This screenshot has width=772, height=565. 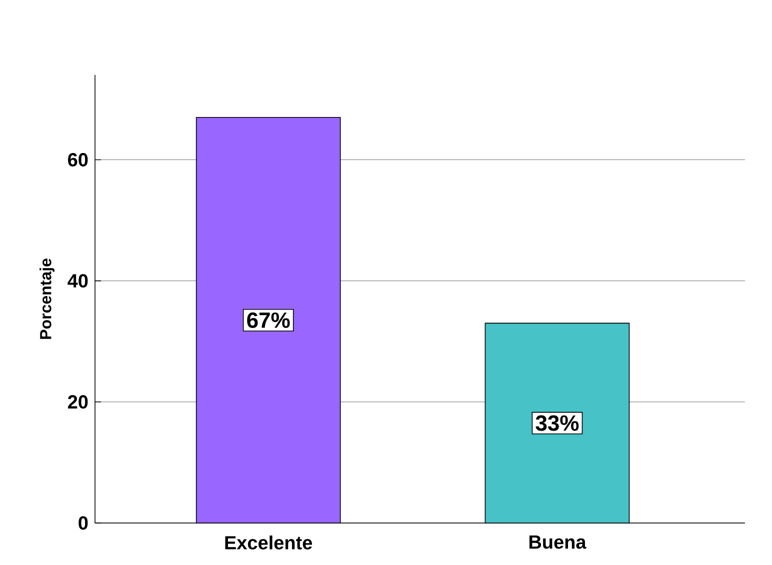 What do you see at coordinates (47, 298) in the screenshot?
I see `y-axis-title: Porcentaje` at bounding box center [47, 298].